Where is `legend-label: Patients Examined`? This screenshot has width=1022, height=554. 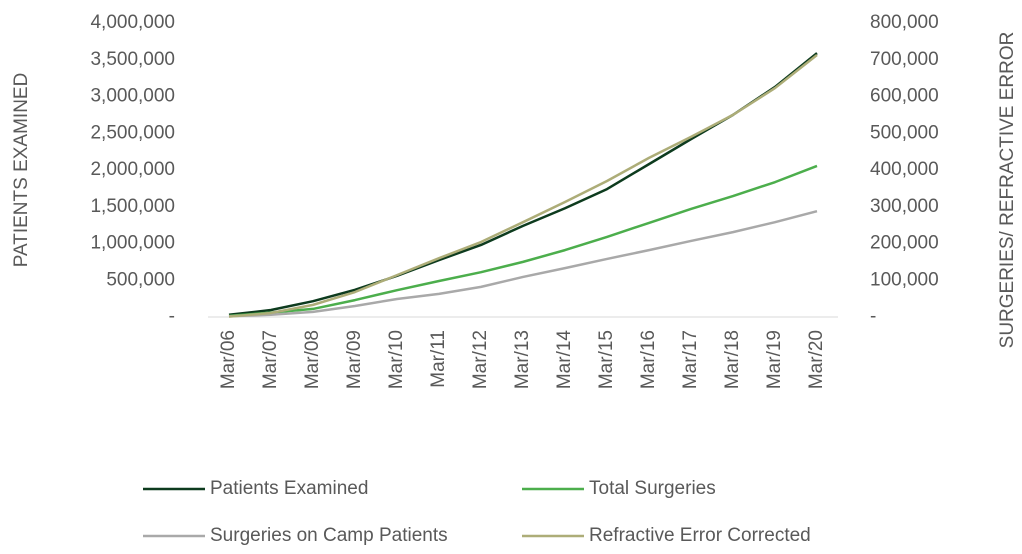 legend-label: Patients Examined is located at coordinates (289, 488).